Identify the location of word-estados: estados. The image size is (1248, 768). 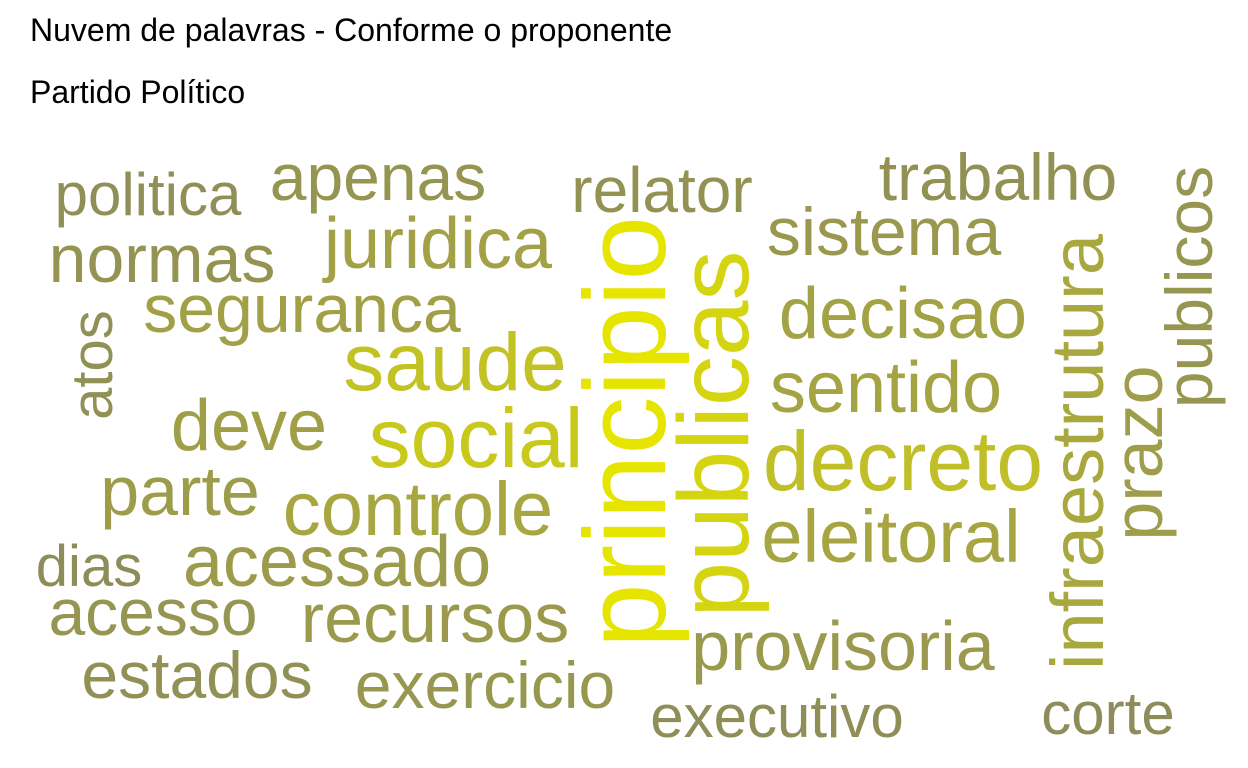
(196, 675).